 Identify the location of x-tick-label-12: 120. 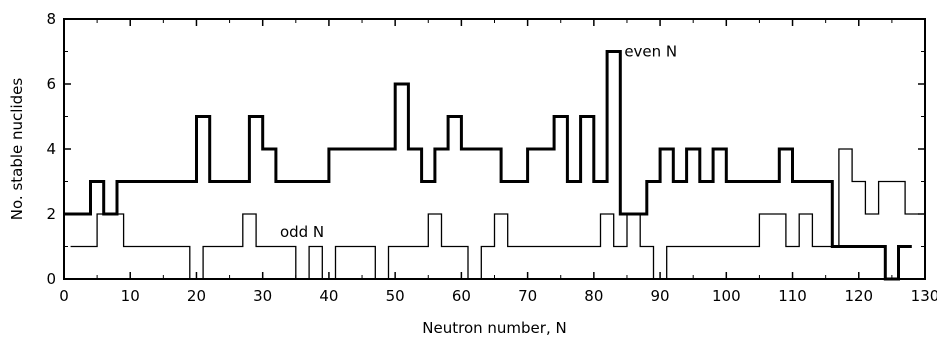
(858, 296).